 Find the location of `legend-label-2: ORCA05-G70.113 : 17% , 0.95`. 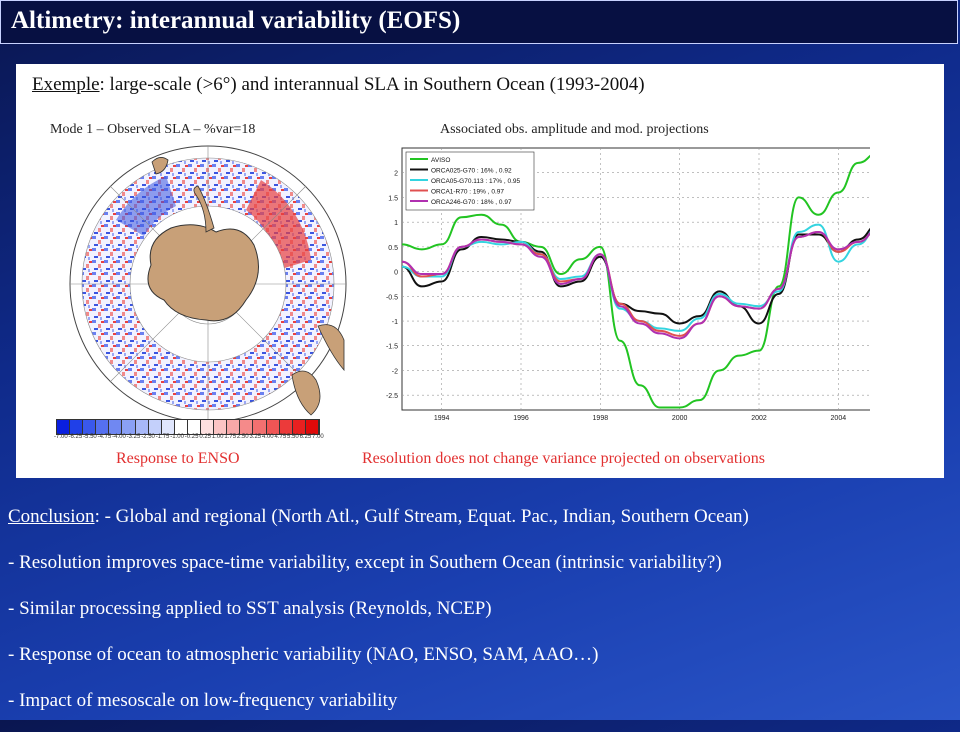

legend-label-2: ORCA05-G70.113 : 17% , 0.95 is located at coordinates (476, 181).